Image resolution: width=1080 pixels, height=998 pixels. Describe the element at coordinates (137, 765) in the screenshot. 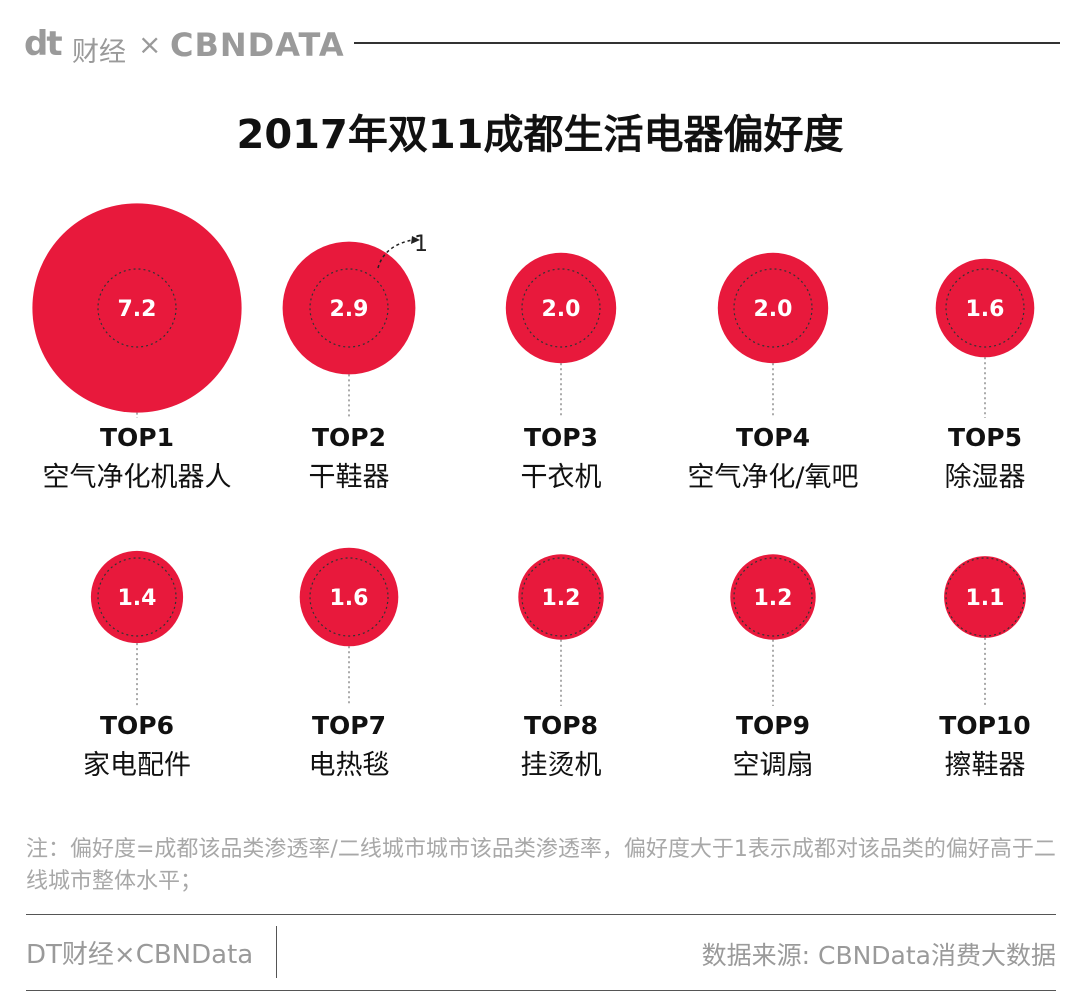

I see `category-label-top6: 家电配件` at that location.